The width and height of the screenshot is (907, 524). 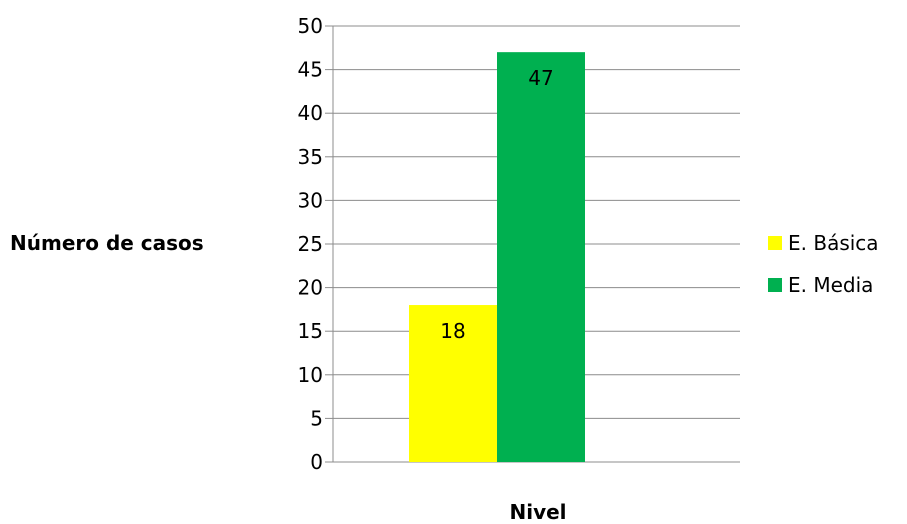 I want to click on y-tick-label: 0, so click(x=316, y=462).